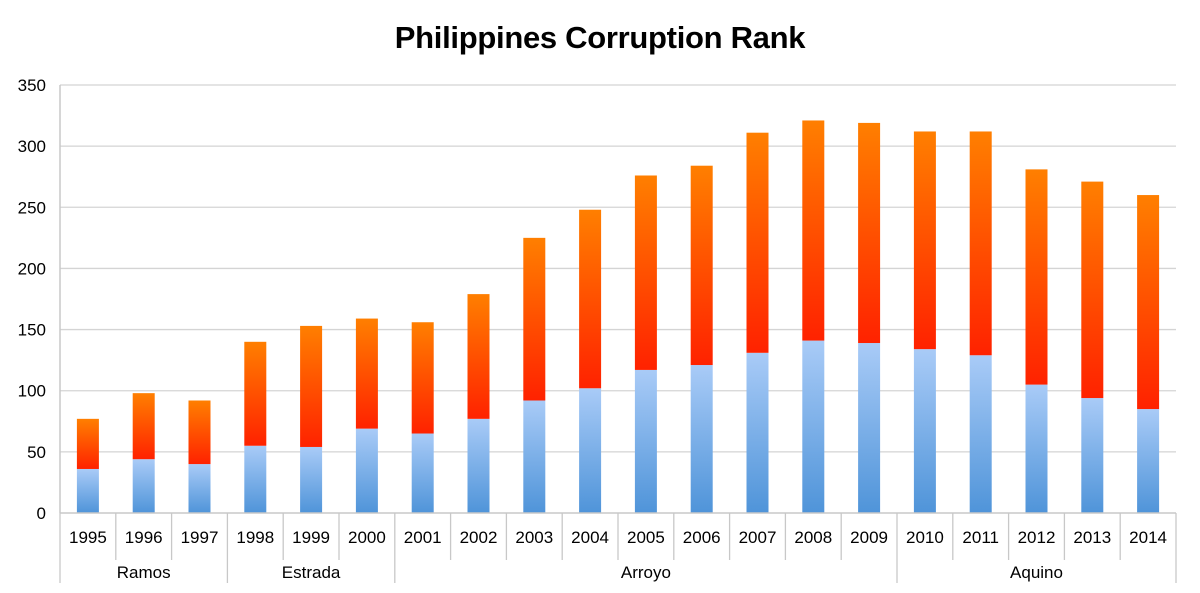  I want to click on x-tick-label: 1996, so click(144, 537).